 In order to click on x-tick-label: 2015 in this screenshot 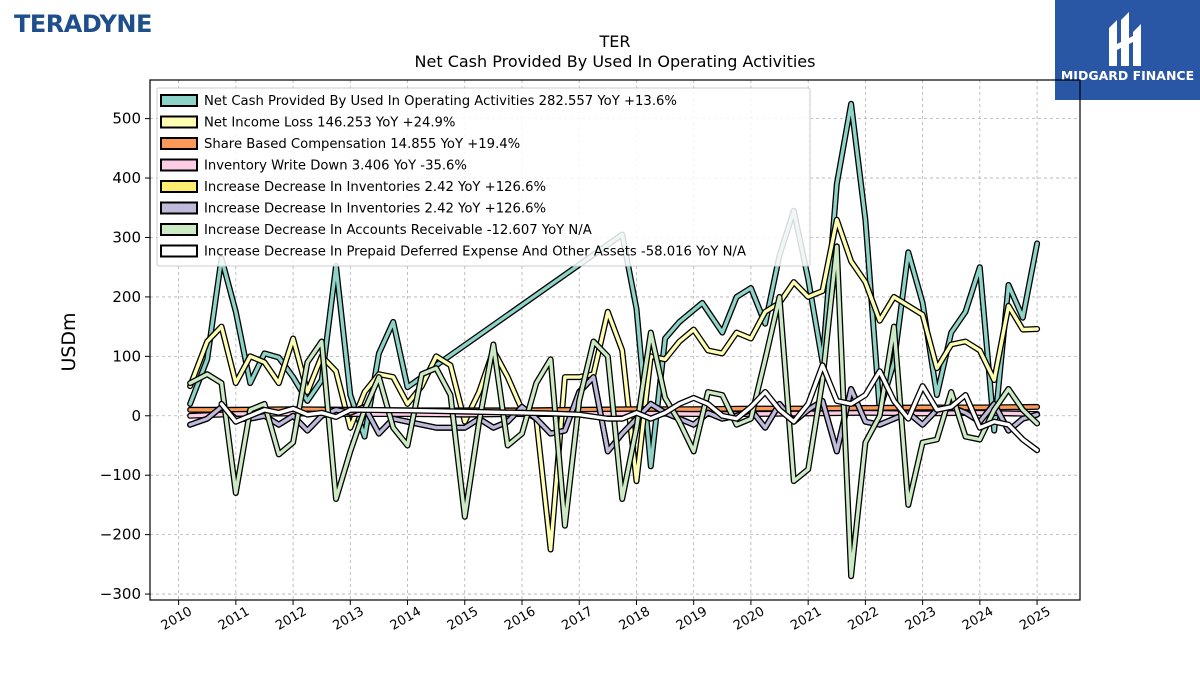, I will do `click(463, 619)`.